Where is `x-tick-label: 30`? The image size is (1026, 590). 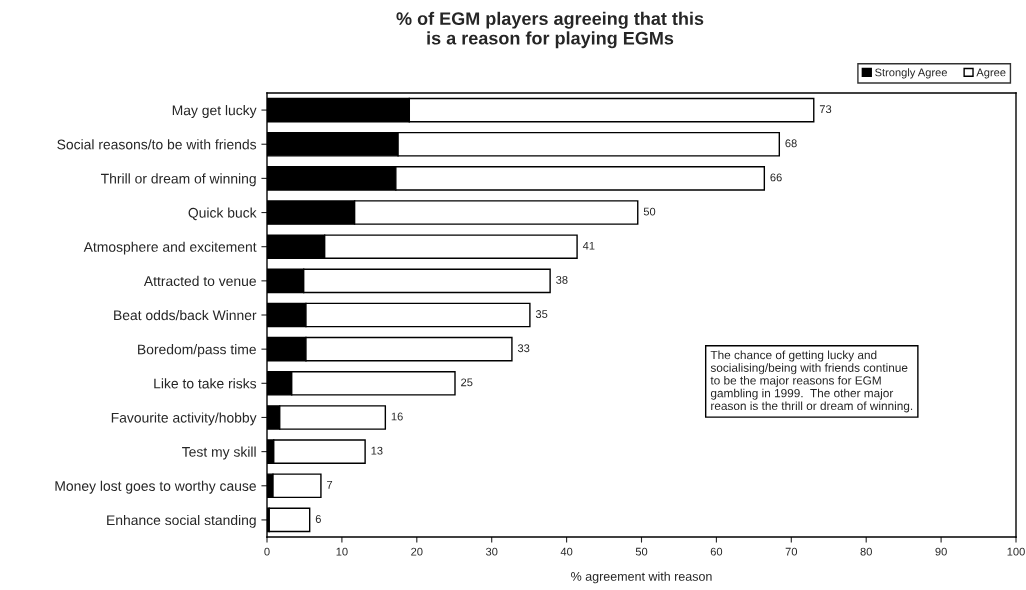 x-tick-label: 30 is located at coordinates (491, 551).